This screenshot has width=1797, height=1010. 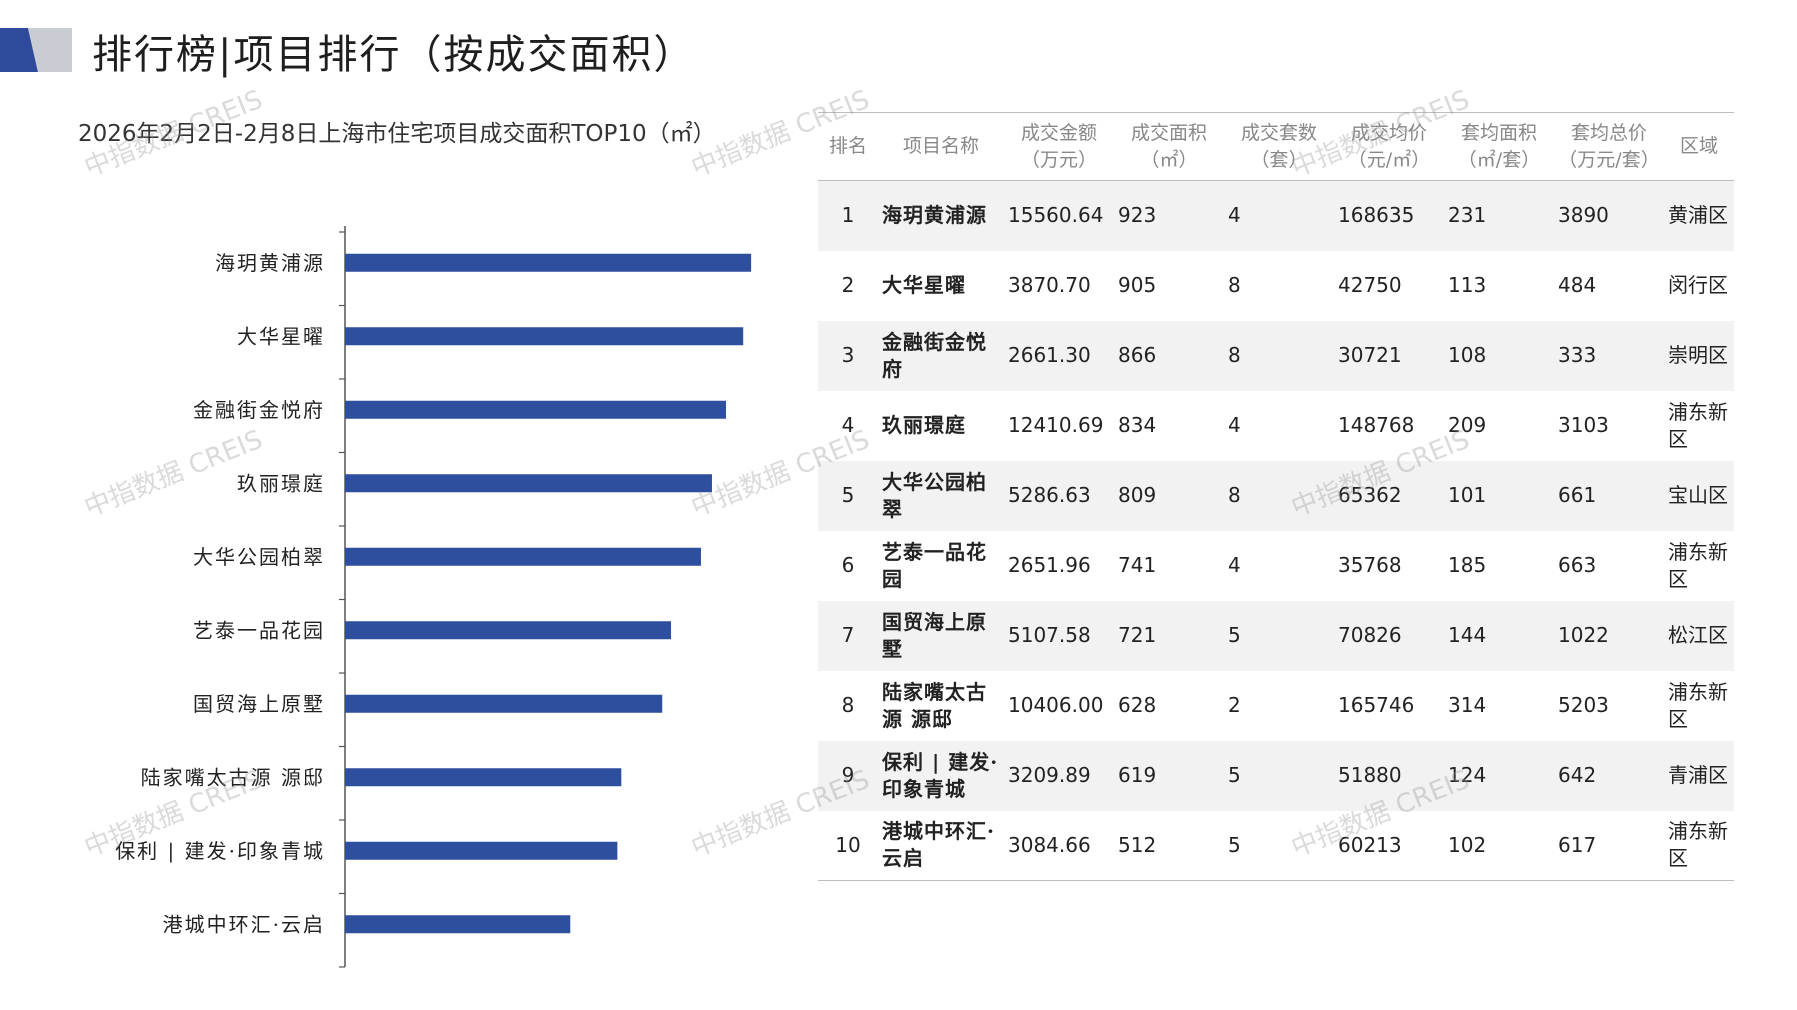 I want to click on table-cell: 9, so click(x=848, y=775).